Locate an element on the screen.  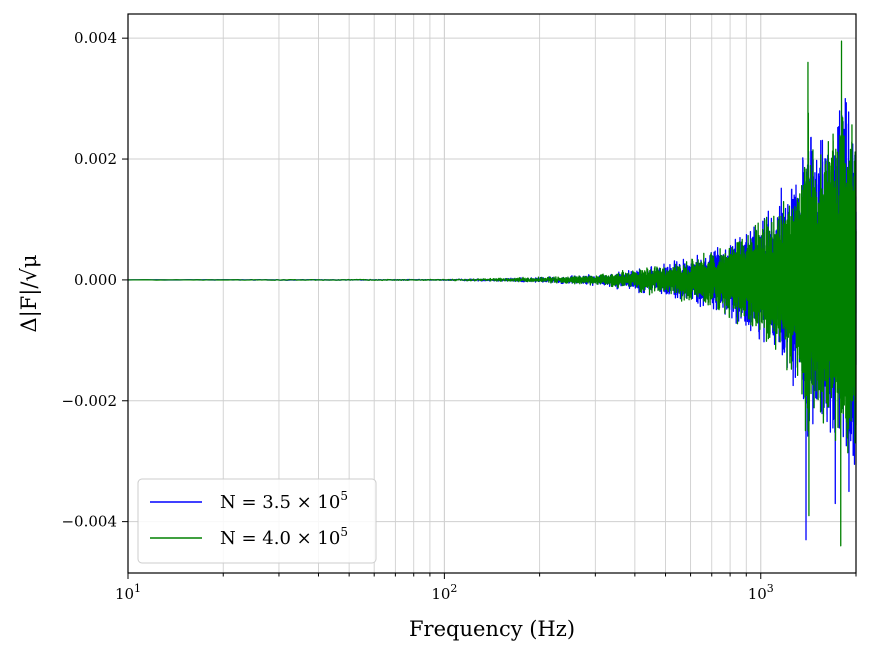
legend-label-1: N = 3.5 × 105 is located at coordinates (284, 501).